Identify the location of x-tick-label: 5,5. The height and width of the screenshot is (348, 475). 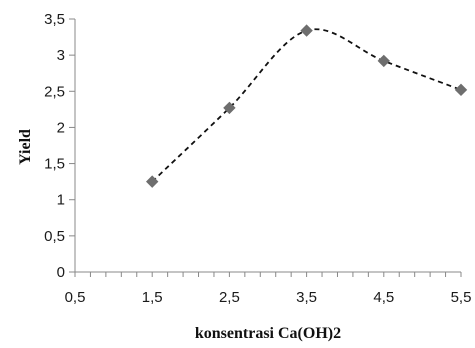
(461, 297).